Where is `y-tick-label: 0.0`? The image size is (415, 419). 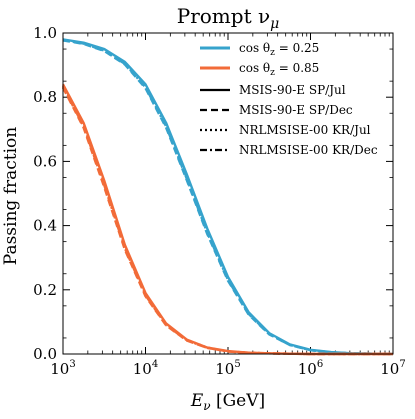
y-tick-label: 0.0 is located at coordinates (45, 354).